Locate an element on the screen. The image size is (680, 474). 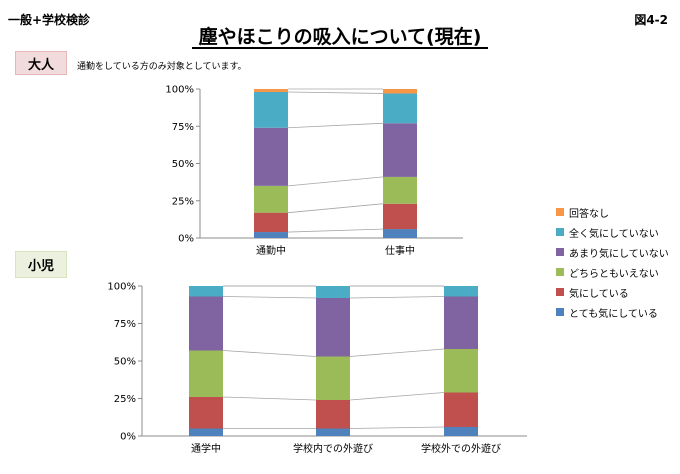
legend-label: 回答なし is located at coordinates (589, 214).